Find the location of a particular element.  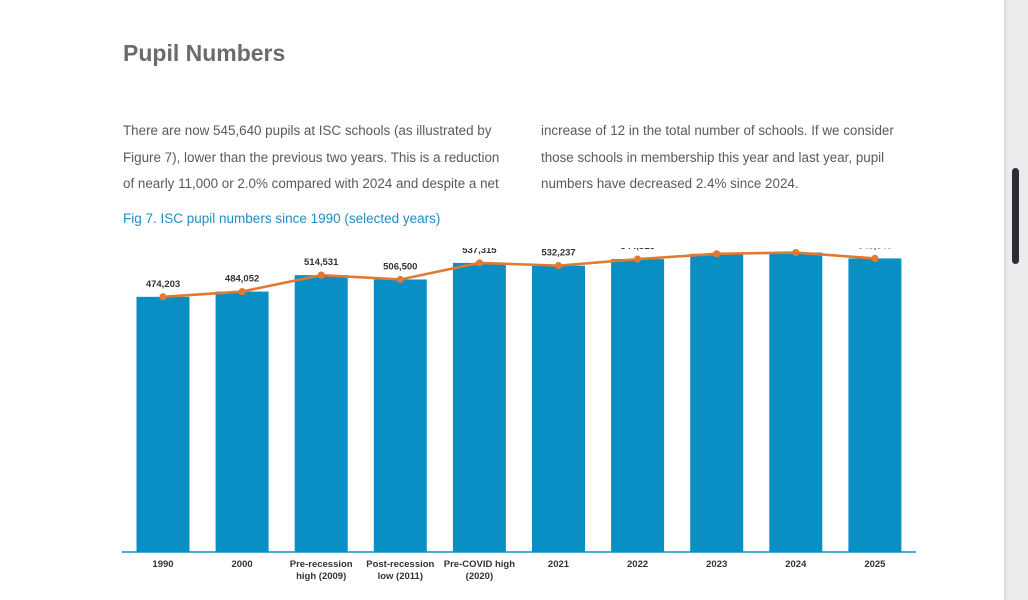

scrollbar-track is located at coordinates (1018, 300).